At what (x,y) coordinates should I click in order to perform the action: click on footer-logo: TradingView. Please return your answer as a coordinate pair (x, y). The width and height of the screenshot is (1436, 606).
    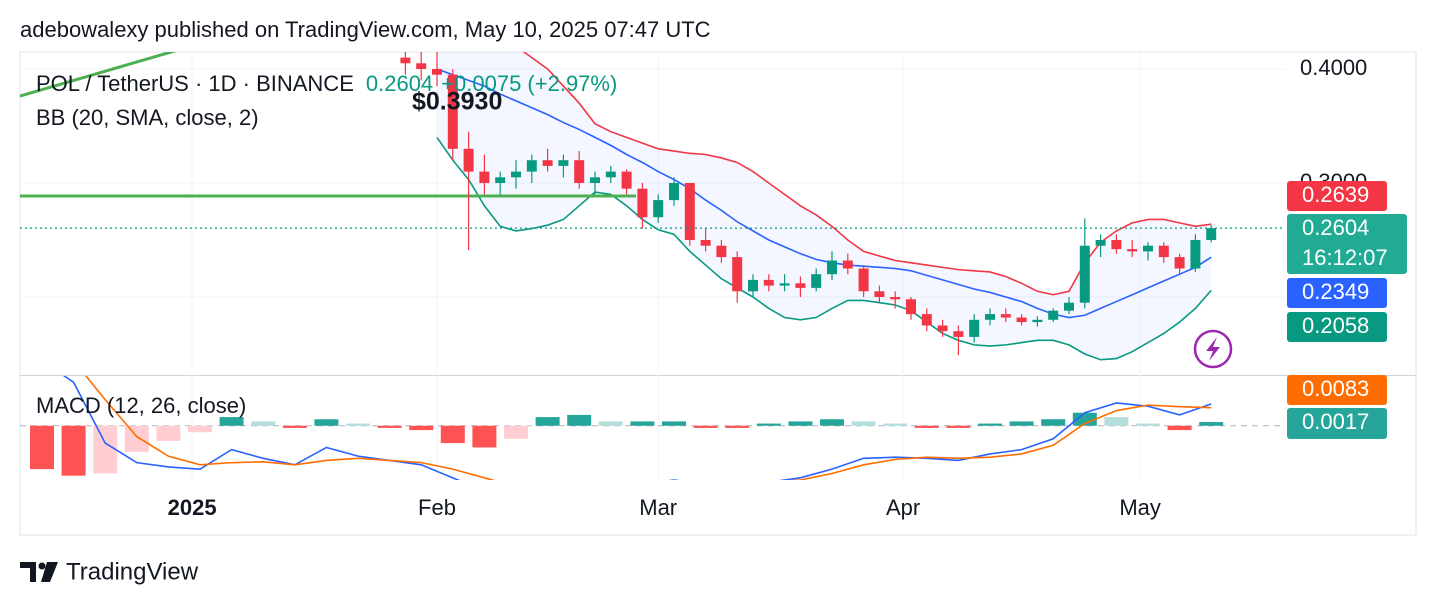
    Looking at the image, I should click on (109, 571).